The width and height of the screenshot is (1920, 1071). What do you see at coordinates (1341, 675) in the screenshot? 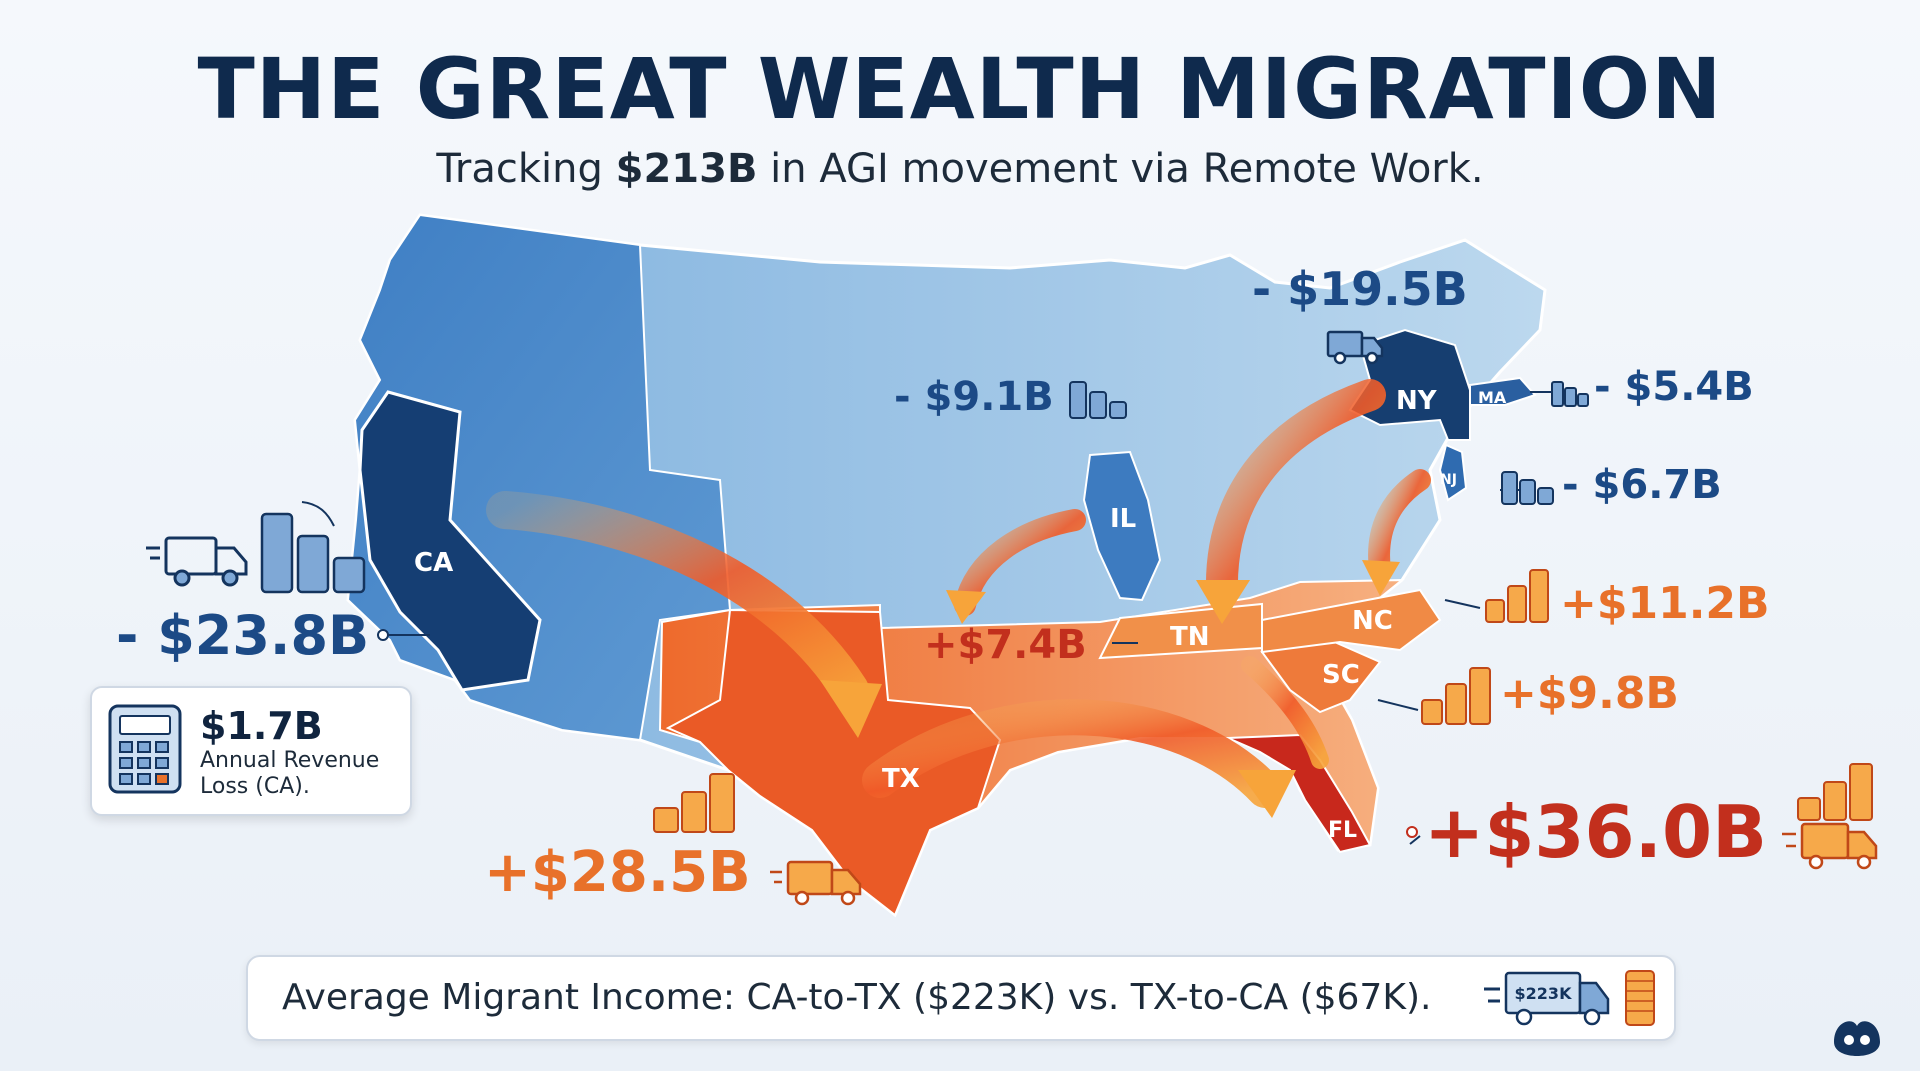
I see `state-label-sc: SC` at bounding box center [1341, 675].